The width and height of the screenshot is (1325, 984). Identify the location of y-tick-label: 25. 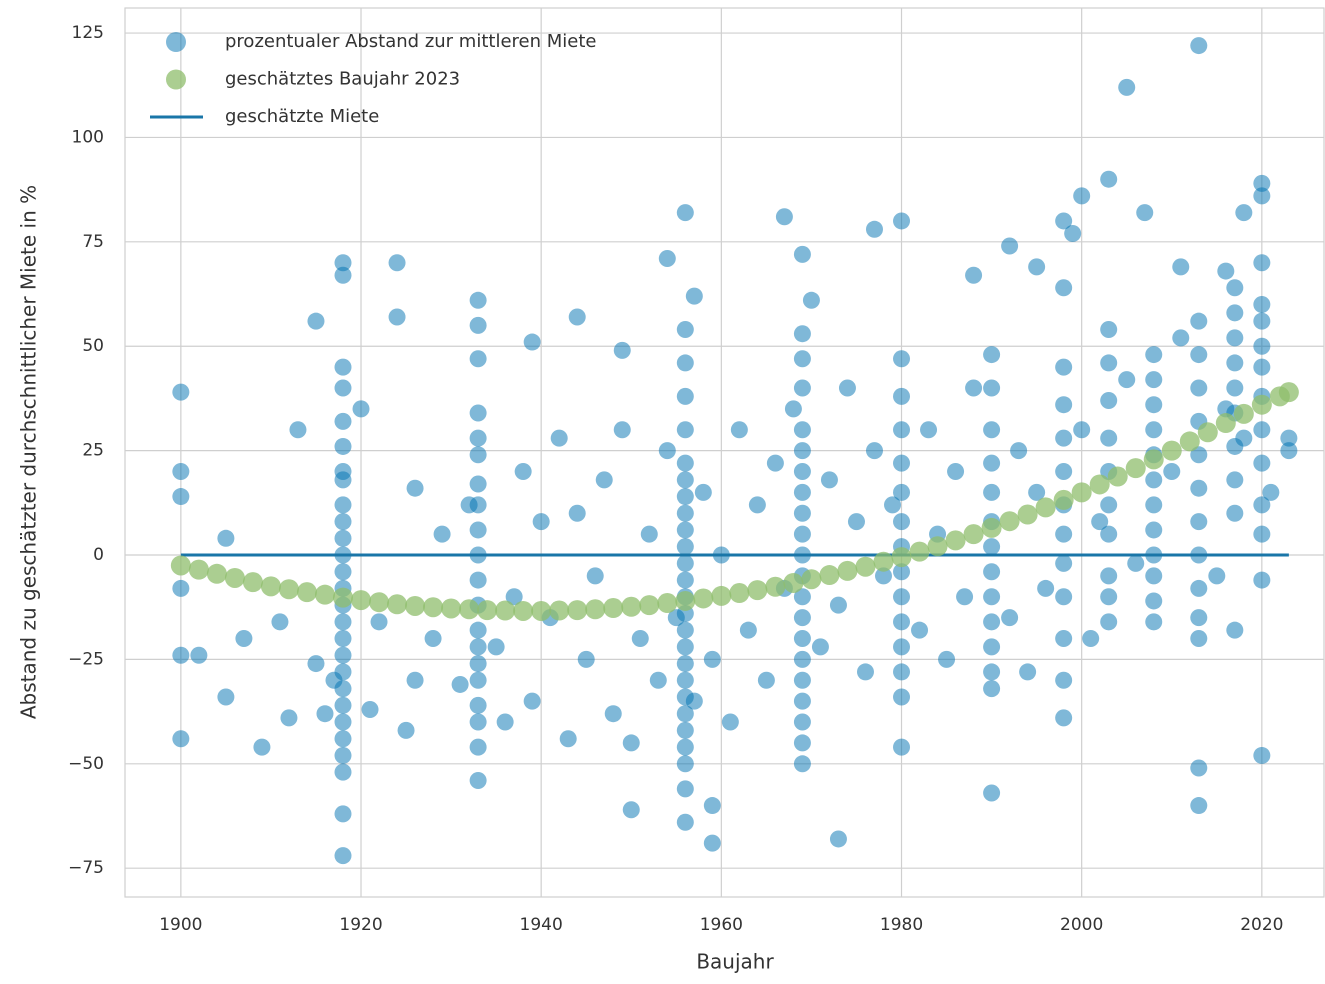
(93, 451).